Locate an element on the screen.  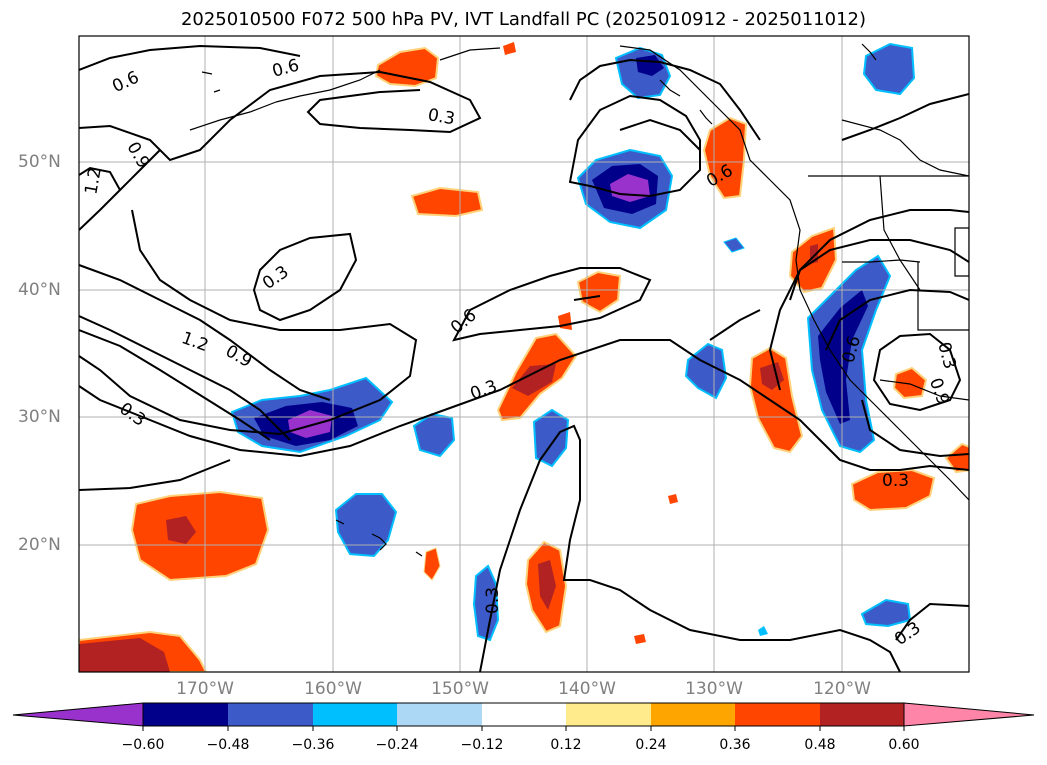
shade-hawaii-blue is located at coordinates (366, 525).